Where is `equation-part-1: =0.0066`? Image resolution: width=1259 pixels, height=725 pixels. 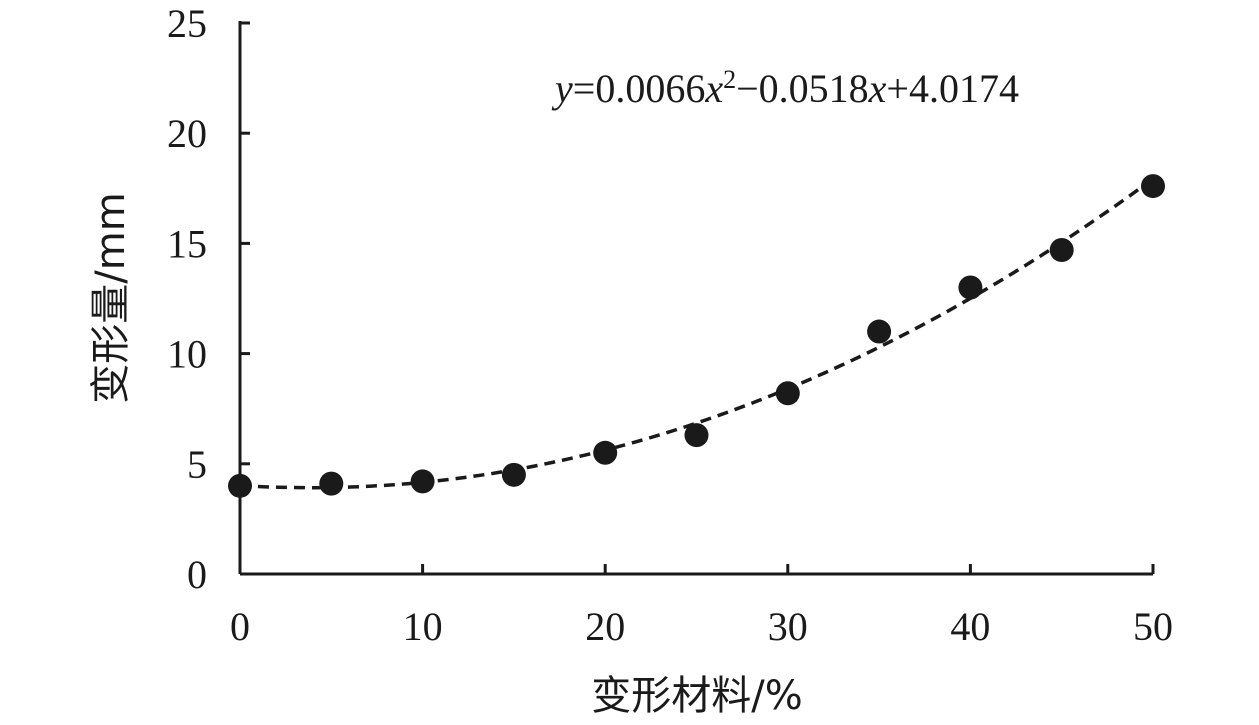 equation-part-1: =0.0066 is located at coordinates (639, 88).